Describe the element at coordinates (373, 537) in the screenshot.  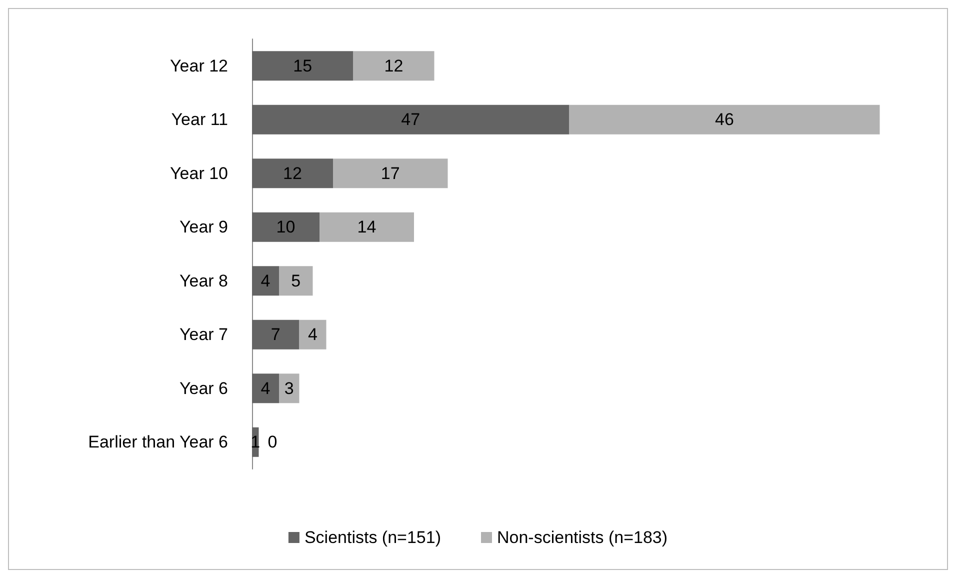
I see `legend-label: Scientists (n=151)` at that location.